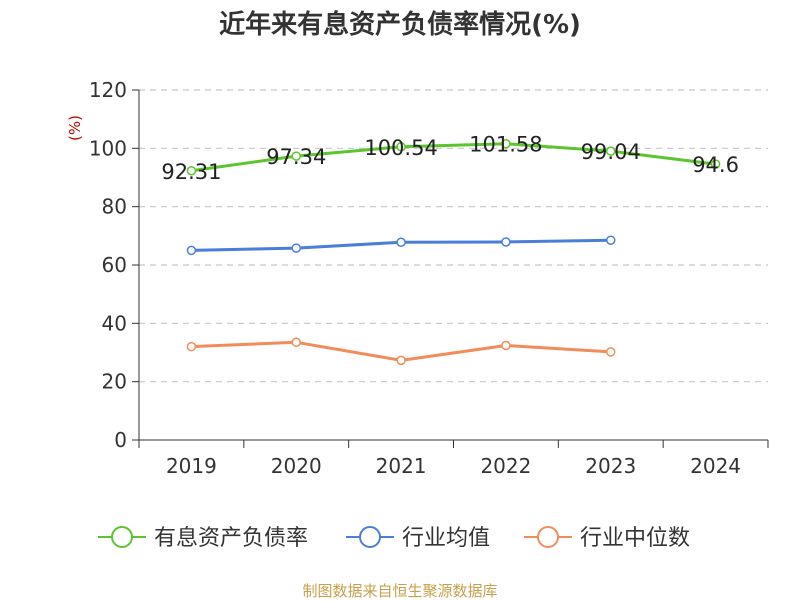  I want to click on data-label: 99.04, so click(611, 152).